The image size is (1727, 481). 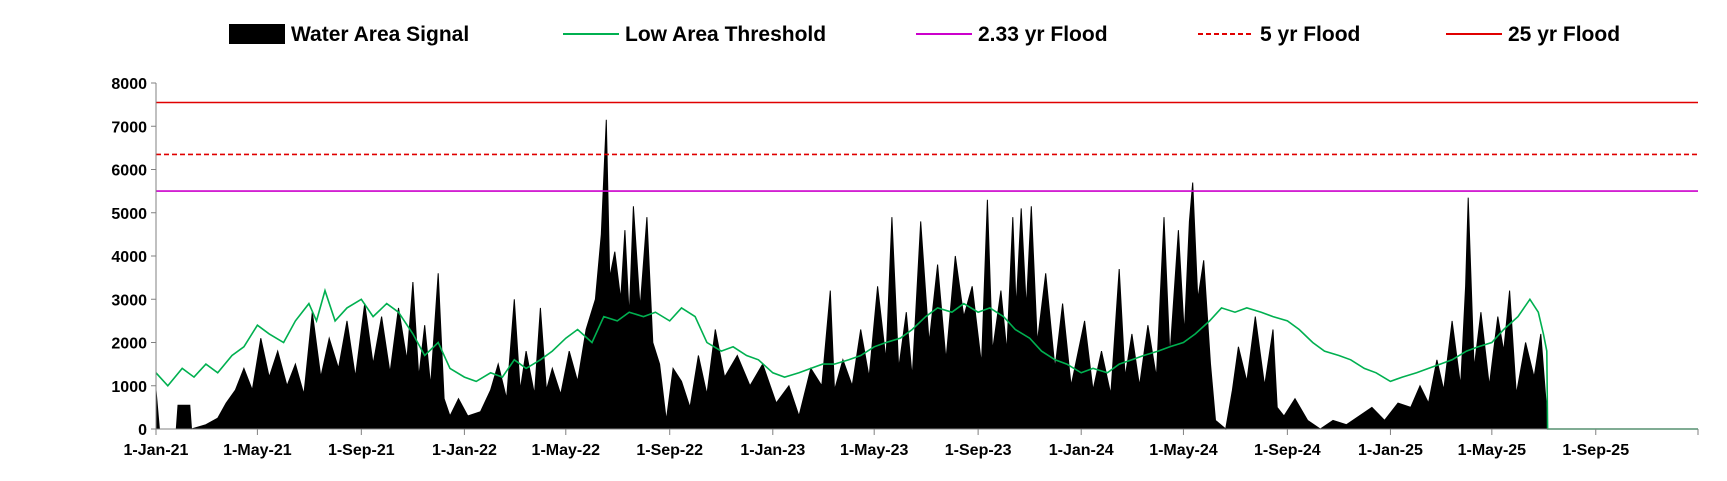 I want to click on x-tick-label: 1-Sep-24, so click(x=1287, y=450).